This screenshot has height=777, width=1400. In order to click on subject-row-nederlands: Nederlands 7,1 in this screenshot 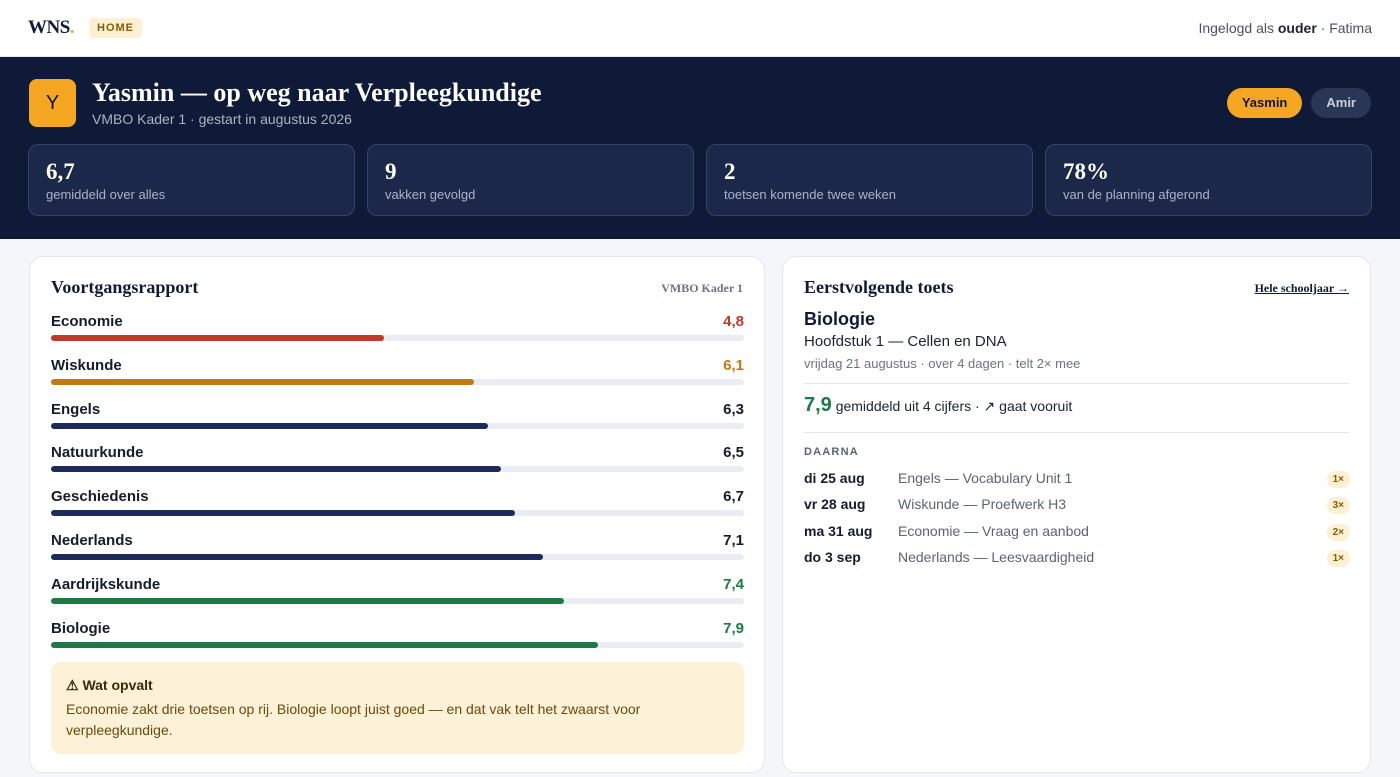, I will do `click(397, 554)`.